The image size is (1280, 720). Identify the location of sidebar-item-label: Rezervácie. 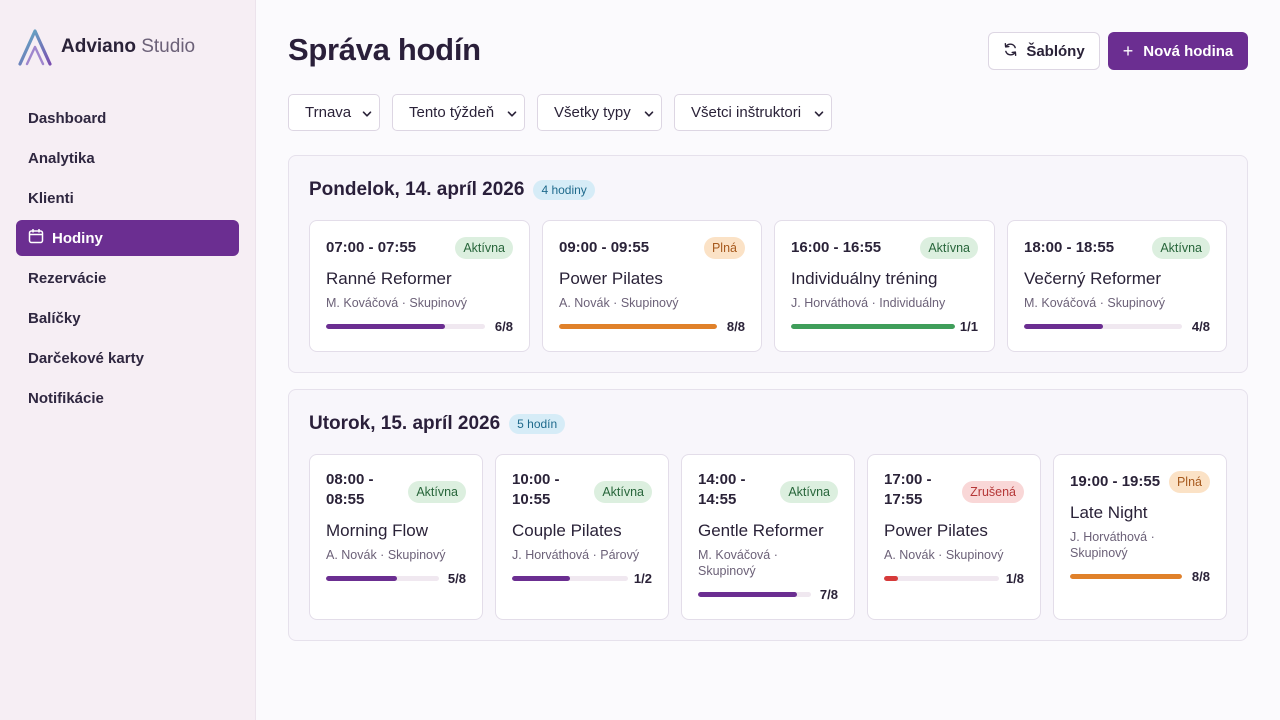
(67, 278).